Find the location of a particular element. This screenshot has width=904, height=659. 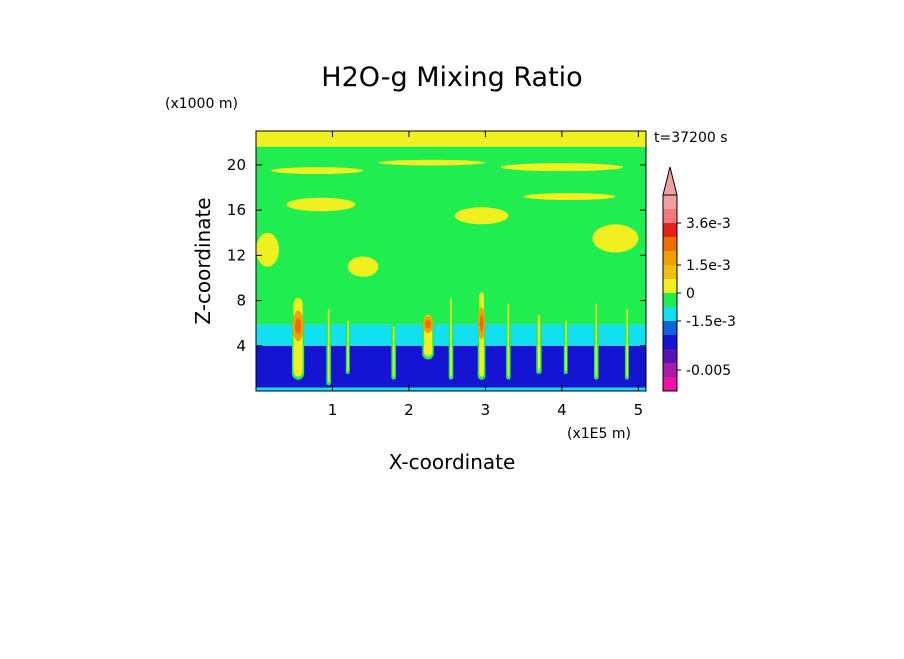

ground-band is located at coordinates (451, 389).